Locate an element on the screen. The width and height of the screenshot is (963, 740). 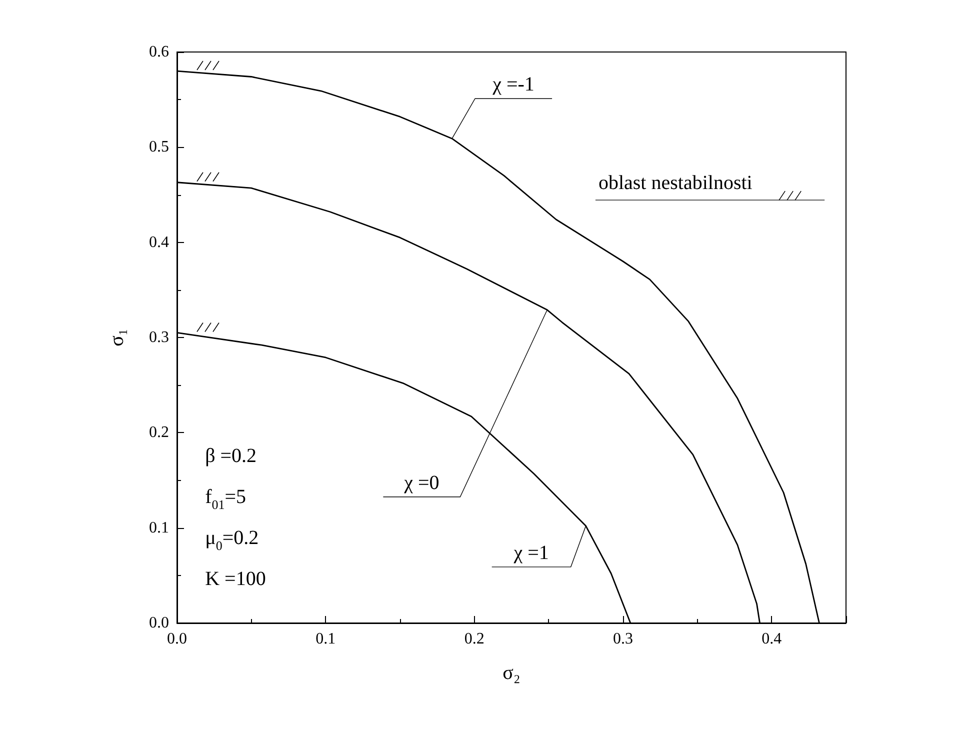
y-tick-label: 0.6 is located at coordinates (159, 52).